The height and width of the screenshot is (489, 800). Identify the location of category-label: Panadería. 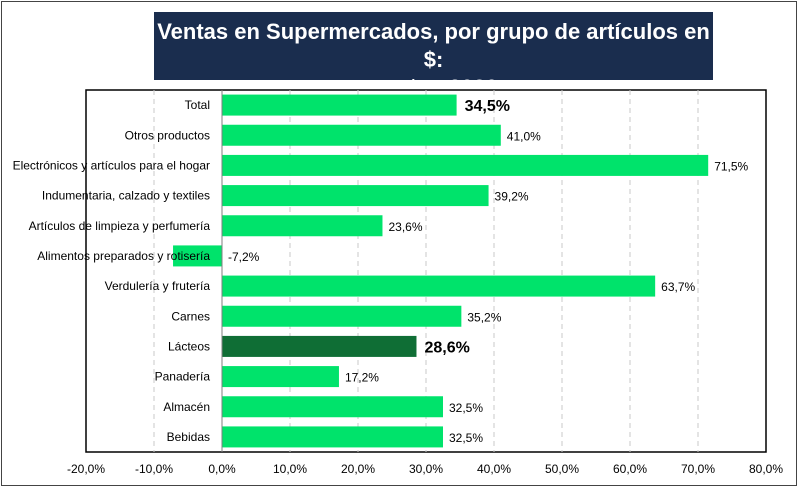
(183, 377).